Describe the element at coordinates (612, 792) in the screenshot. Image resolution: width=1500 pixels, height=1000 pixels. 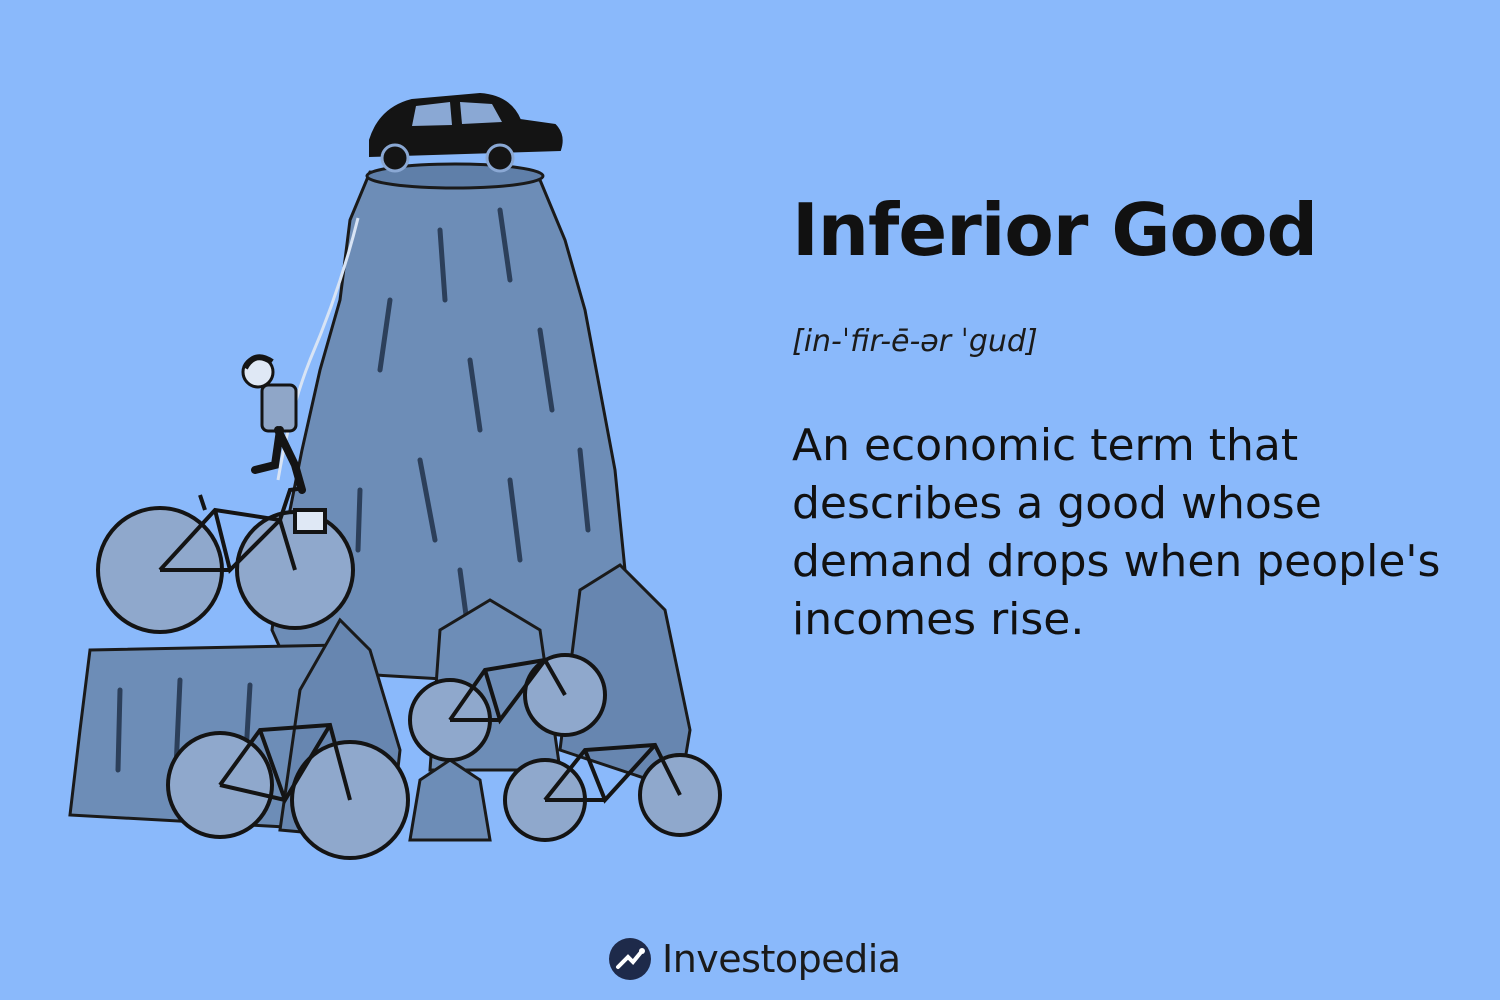
I see `bicycle-right` at that location.